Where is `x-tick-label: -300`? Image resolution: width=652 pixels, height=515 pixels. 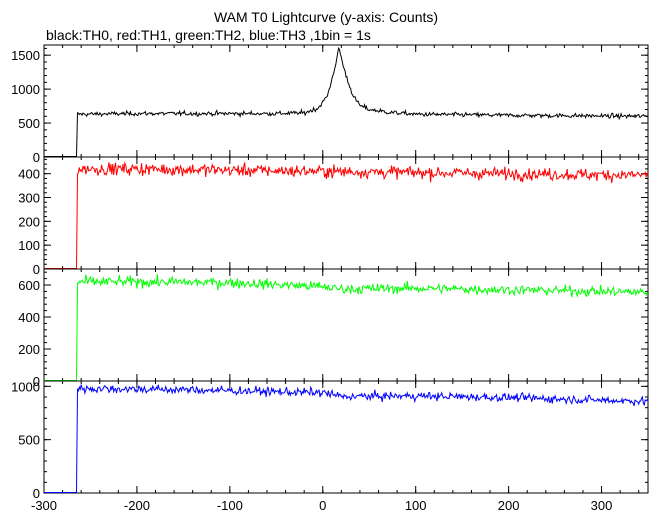 x-tick-label: -300 is located at coordinates (44, 505).